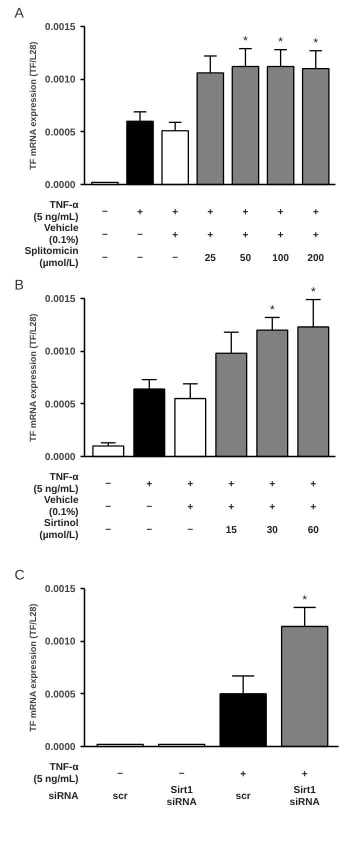  Describe the element at coordinates (59, 530) in the screenshot. I see `text: Sirtinol (µmol/L)` at that location.